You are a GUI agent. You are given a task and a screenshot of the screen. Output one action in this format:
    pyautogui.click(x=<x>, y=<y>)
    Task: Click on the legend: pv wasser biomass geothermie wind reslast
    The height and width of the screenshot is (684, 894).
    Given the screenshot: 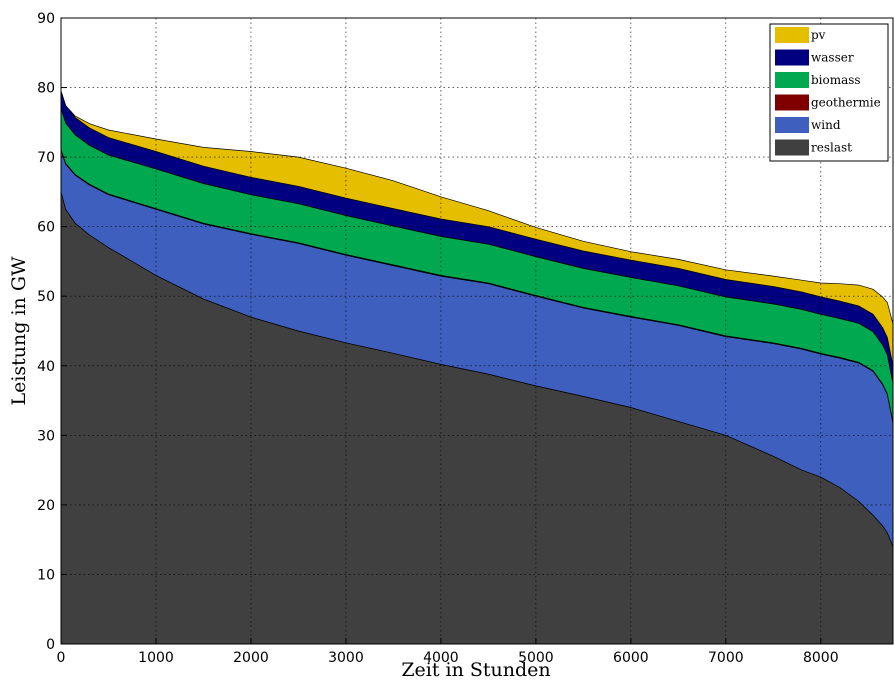 What is the action you would take?
    pyautogui.click(x=829, y=92)
    